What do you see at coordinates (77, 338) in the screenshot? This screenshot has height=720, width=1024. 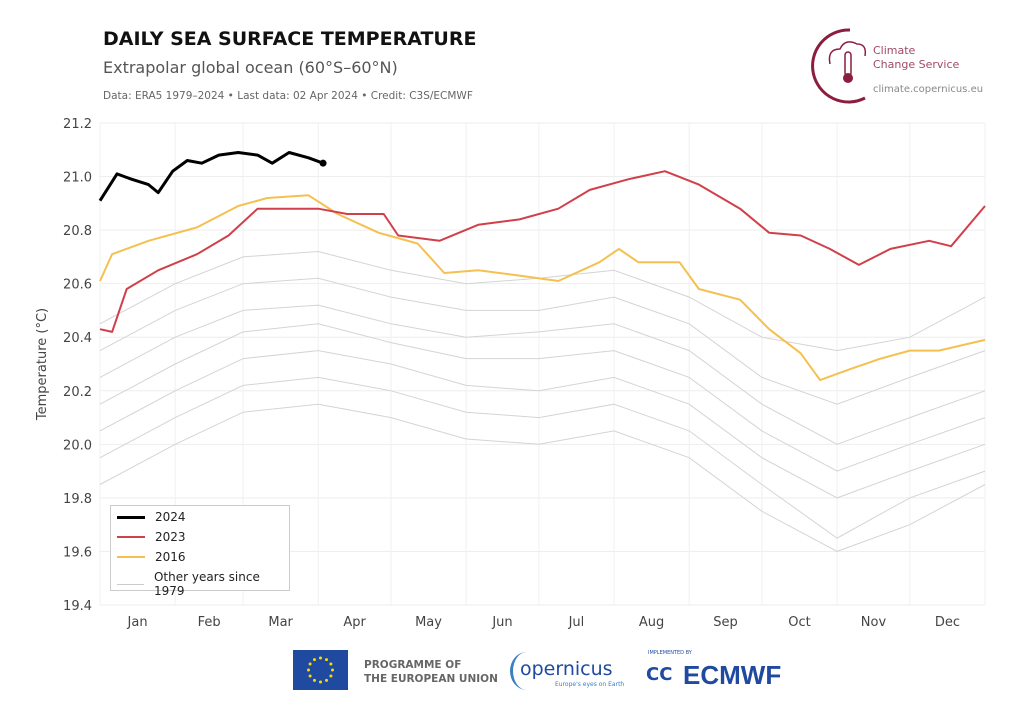 I see `y-tick-label: 20.4` at bounding box center [77, 338].